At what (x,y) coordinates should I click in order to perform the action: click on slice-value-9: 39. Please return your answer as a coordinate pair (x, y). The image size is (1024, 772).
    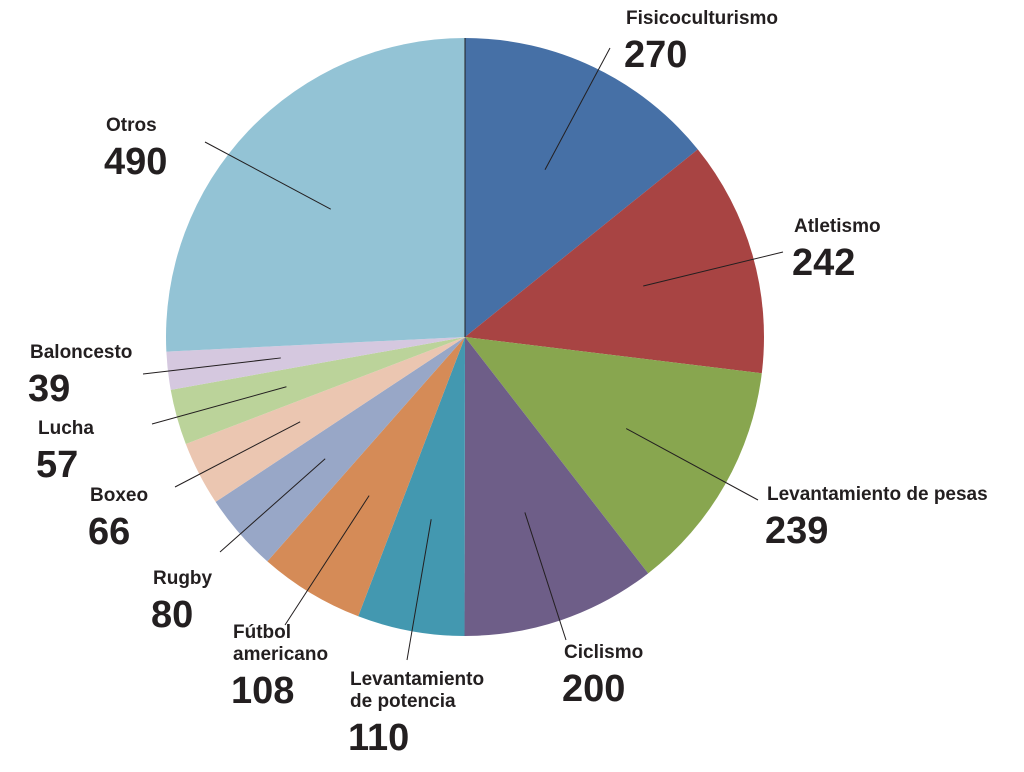
    Looking at the image, I should click on (49, 389).